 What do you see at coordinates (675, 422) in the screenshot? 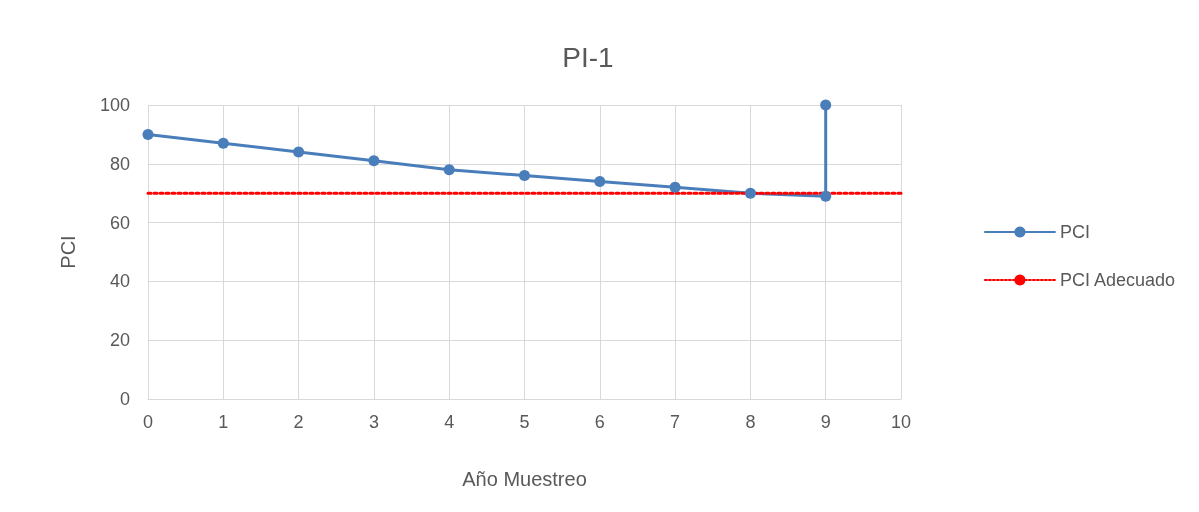
I see `x-tick-label: 7` at bounding box center [675, 422].